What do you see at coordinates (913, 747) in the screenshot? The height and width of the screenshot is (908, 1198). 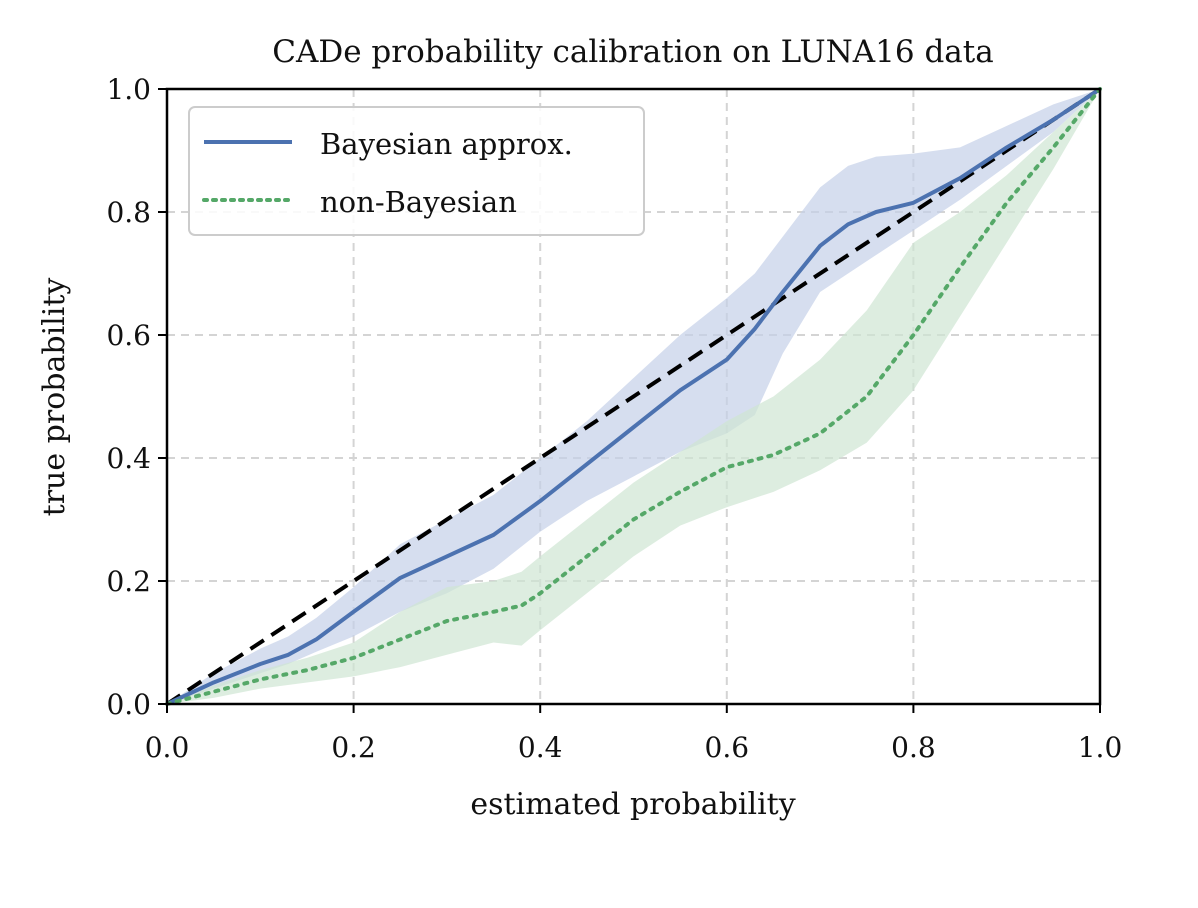 I see `x-tick-label: 0.8` at bounding box center [913, 747].